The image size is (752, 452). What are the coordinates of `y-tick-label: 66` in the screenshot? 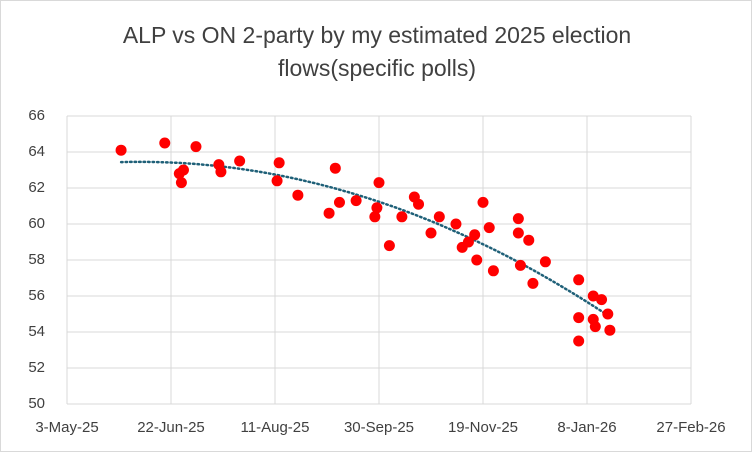 It's located at (36, 115).